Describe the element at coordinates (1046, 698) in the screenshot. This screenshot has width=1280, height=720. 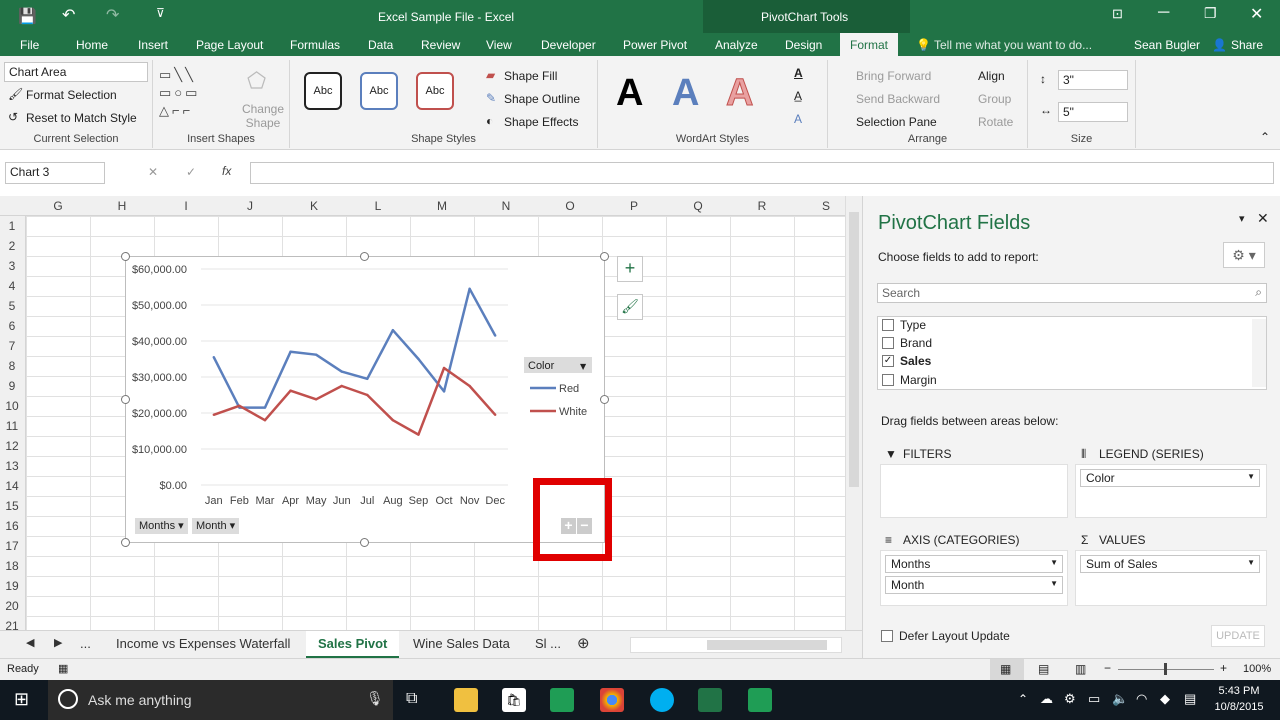
I see `onedrive-icon: ☁` at that location.